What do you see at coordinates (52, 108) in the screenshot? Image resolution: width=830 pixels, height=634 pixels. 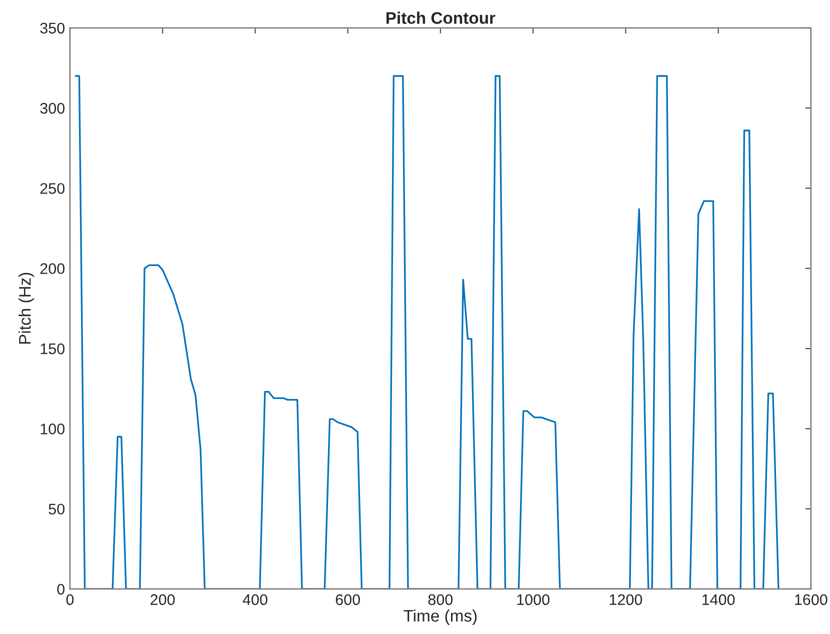 I see `y-tick-label: 300` at bounding box center [52, 108].